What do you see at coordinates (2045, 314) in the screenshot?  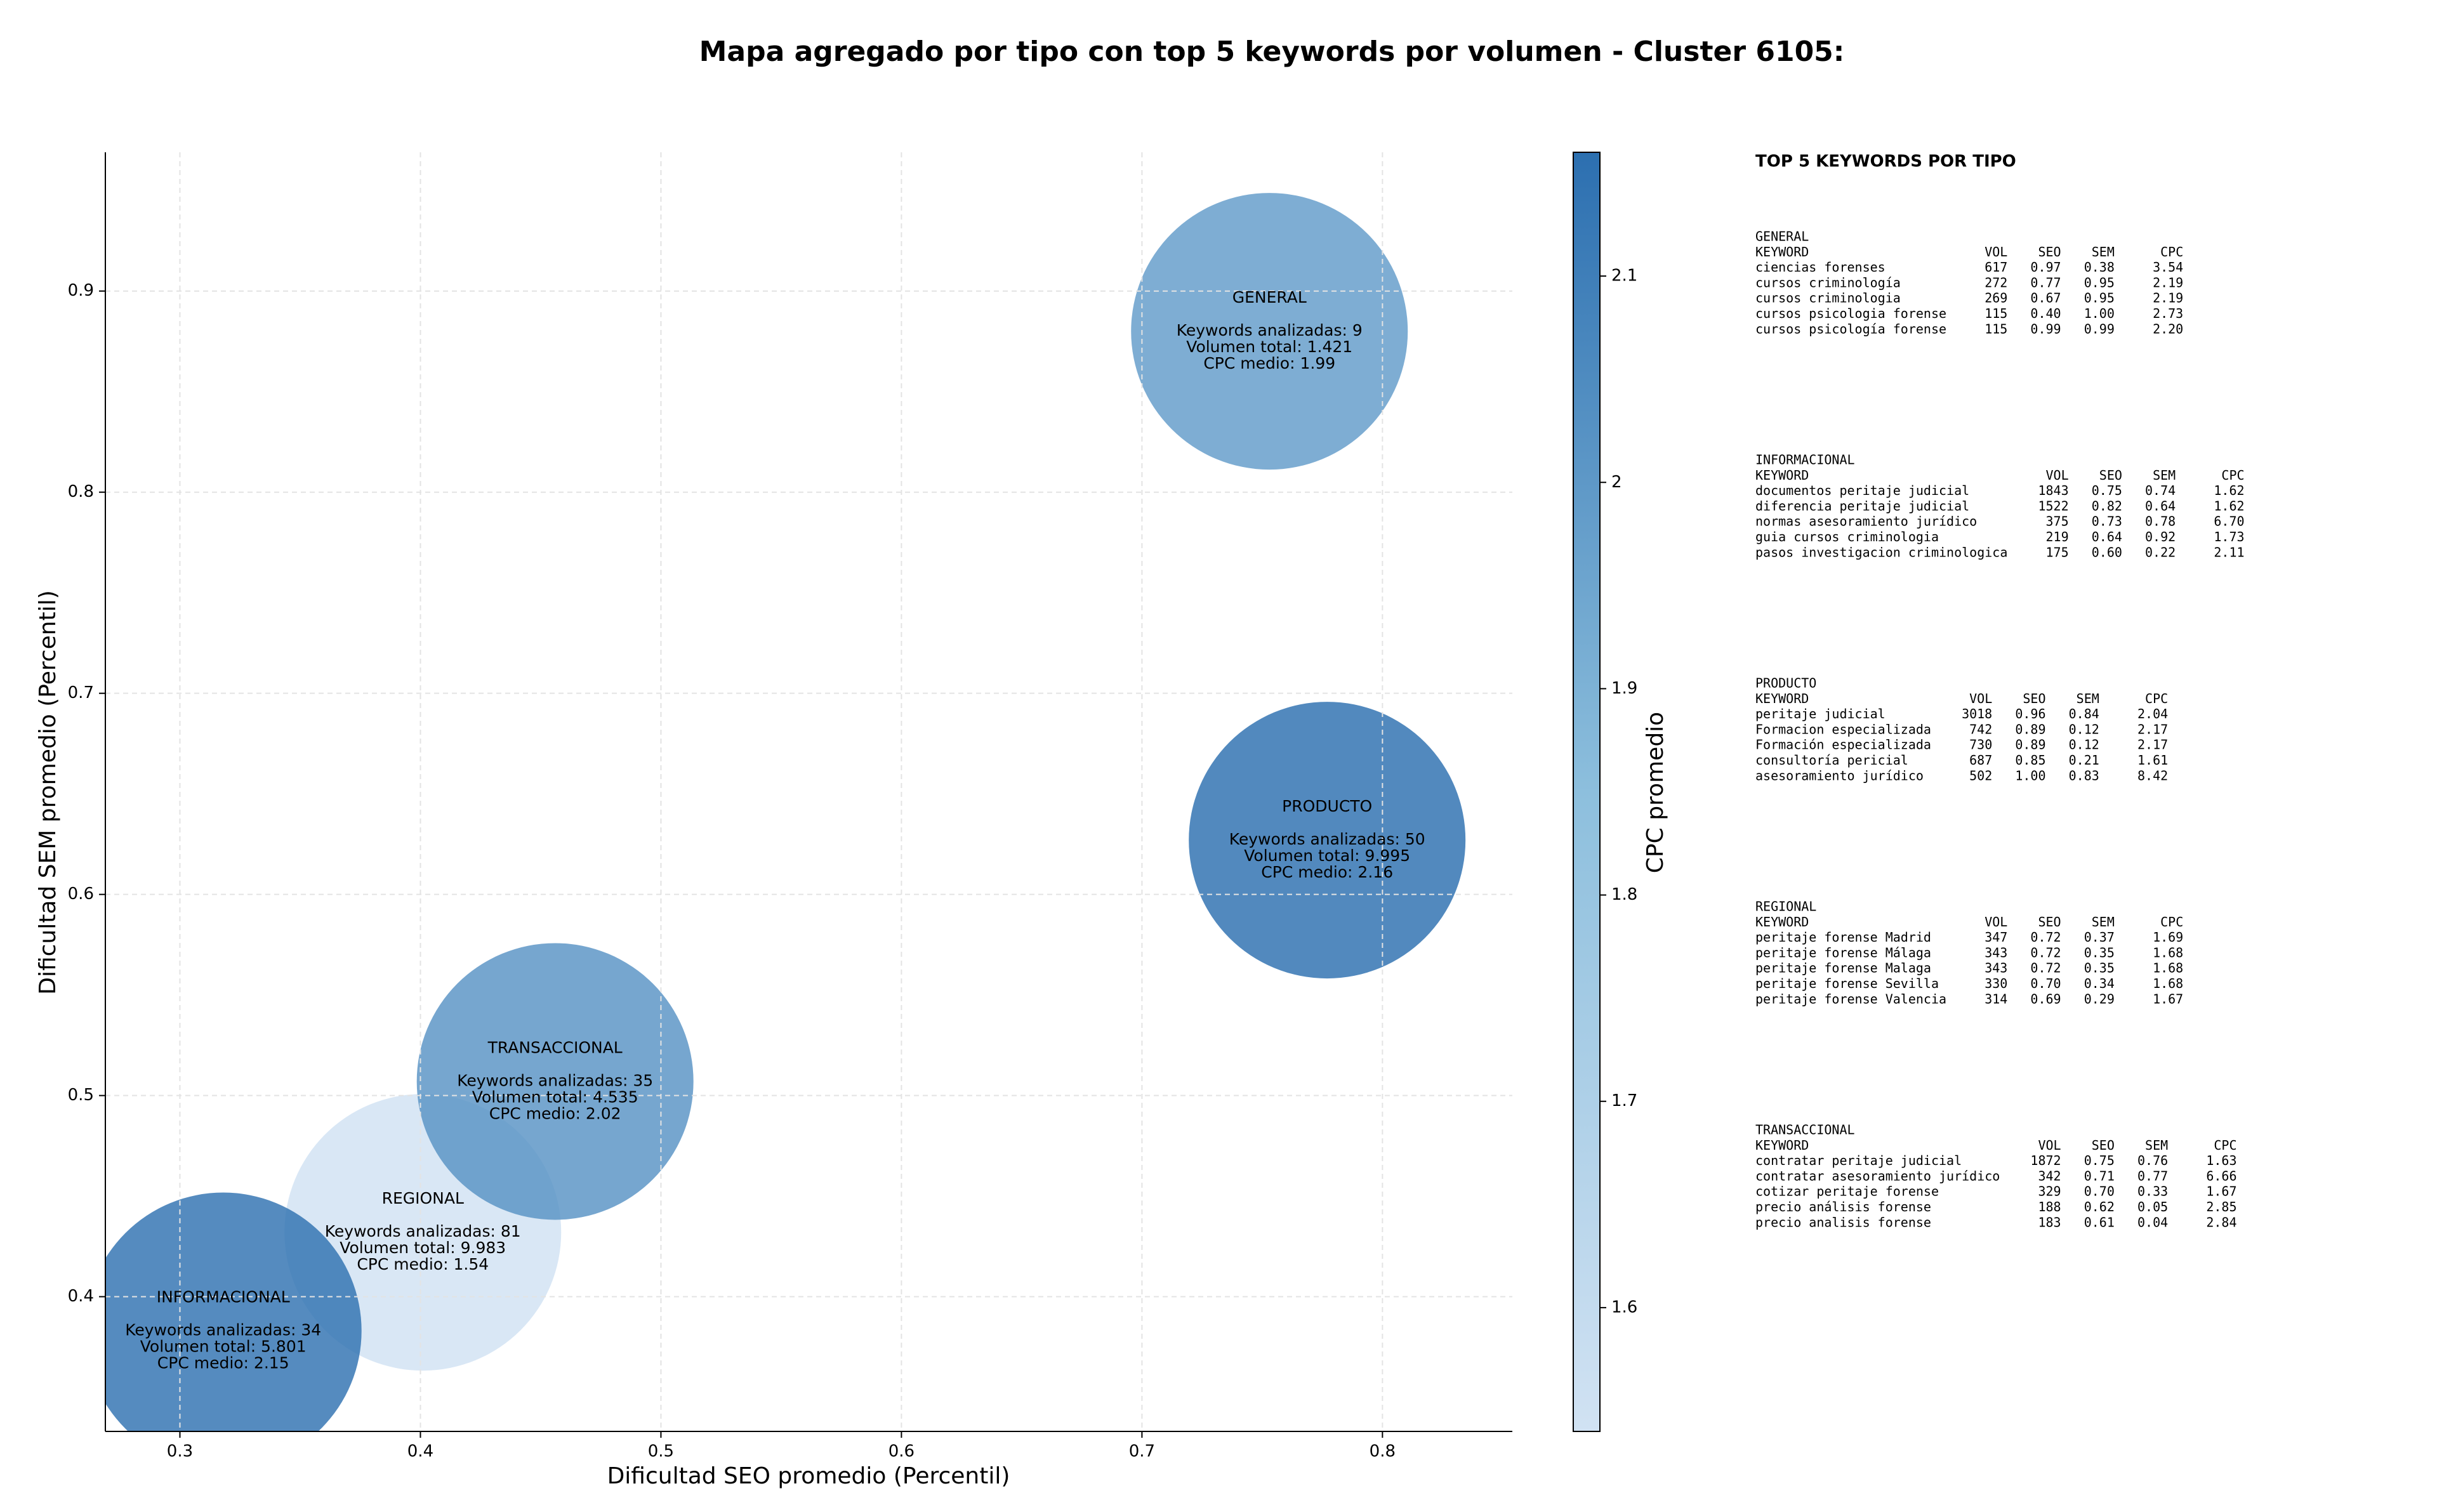 I see `table-cell: 0.40` at bounding box center [2045, 314].